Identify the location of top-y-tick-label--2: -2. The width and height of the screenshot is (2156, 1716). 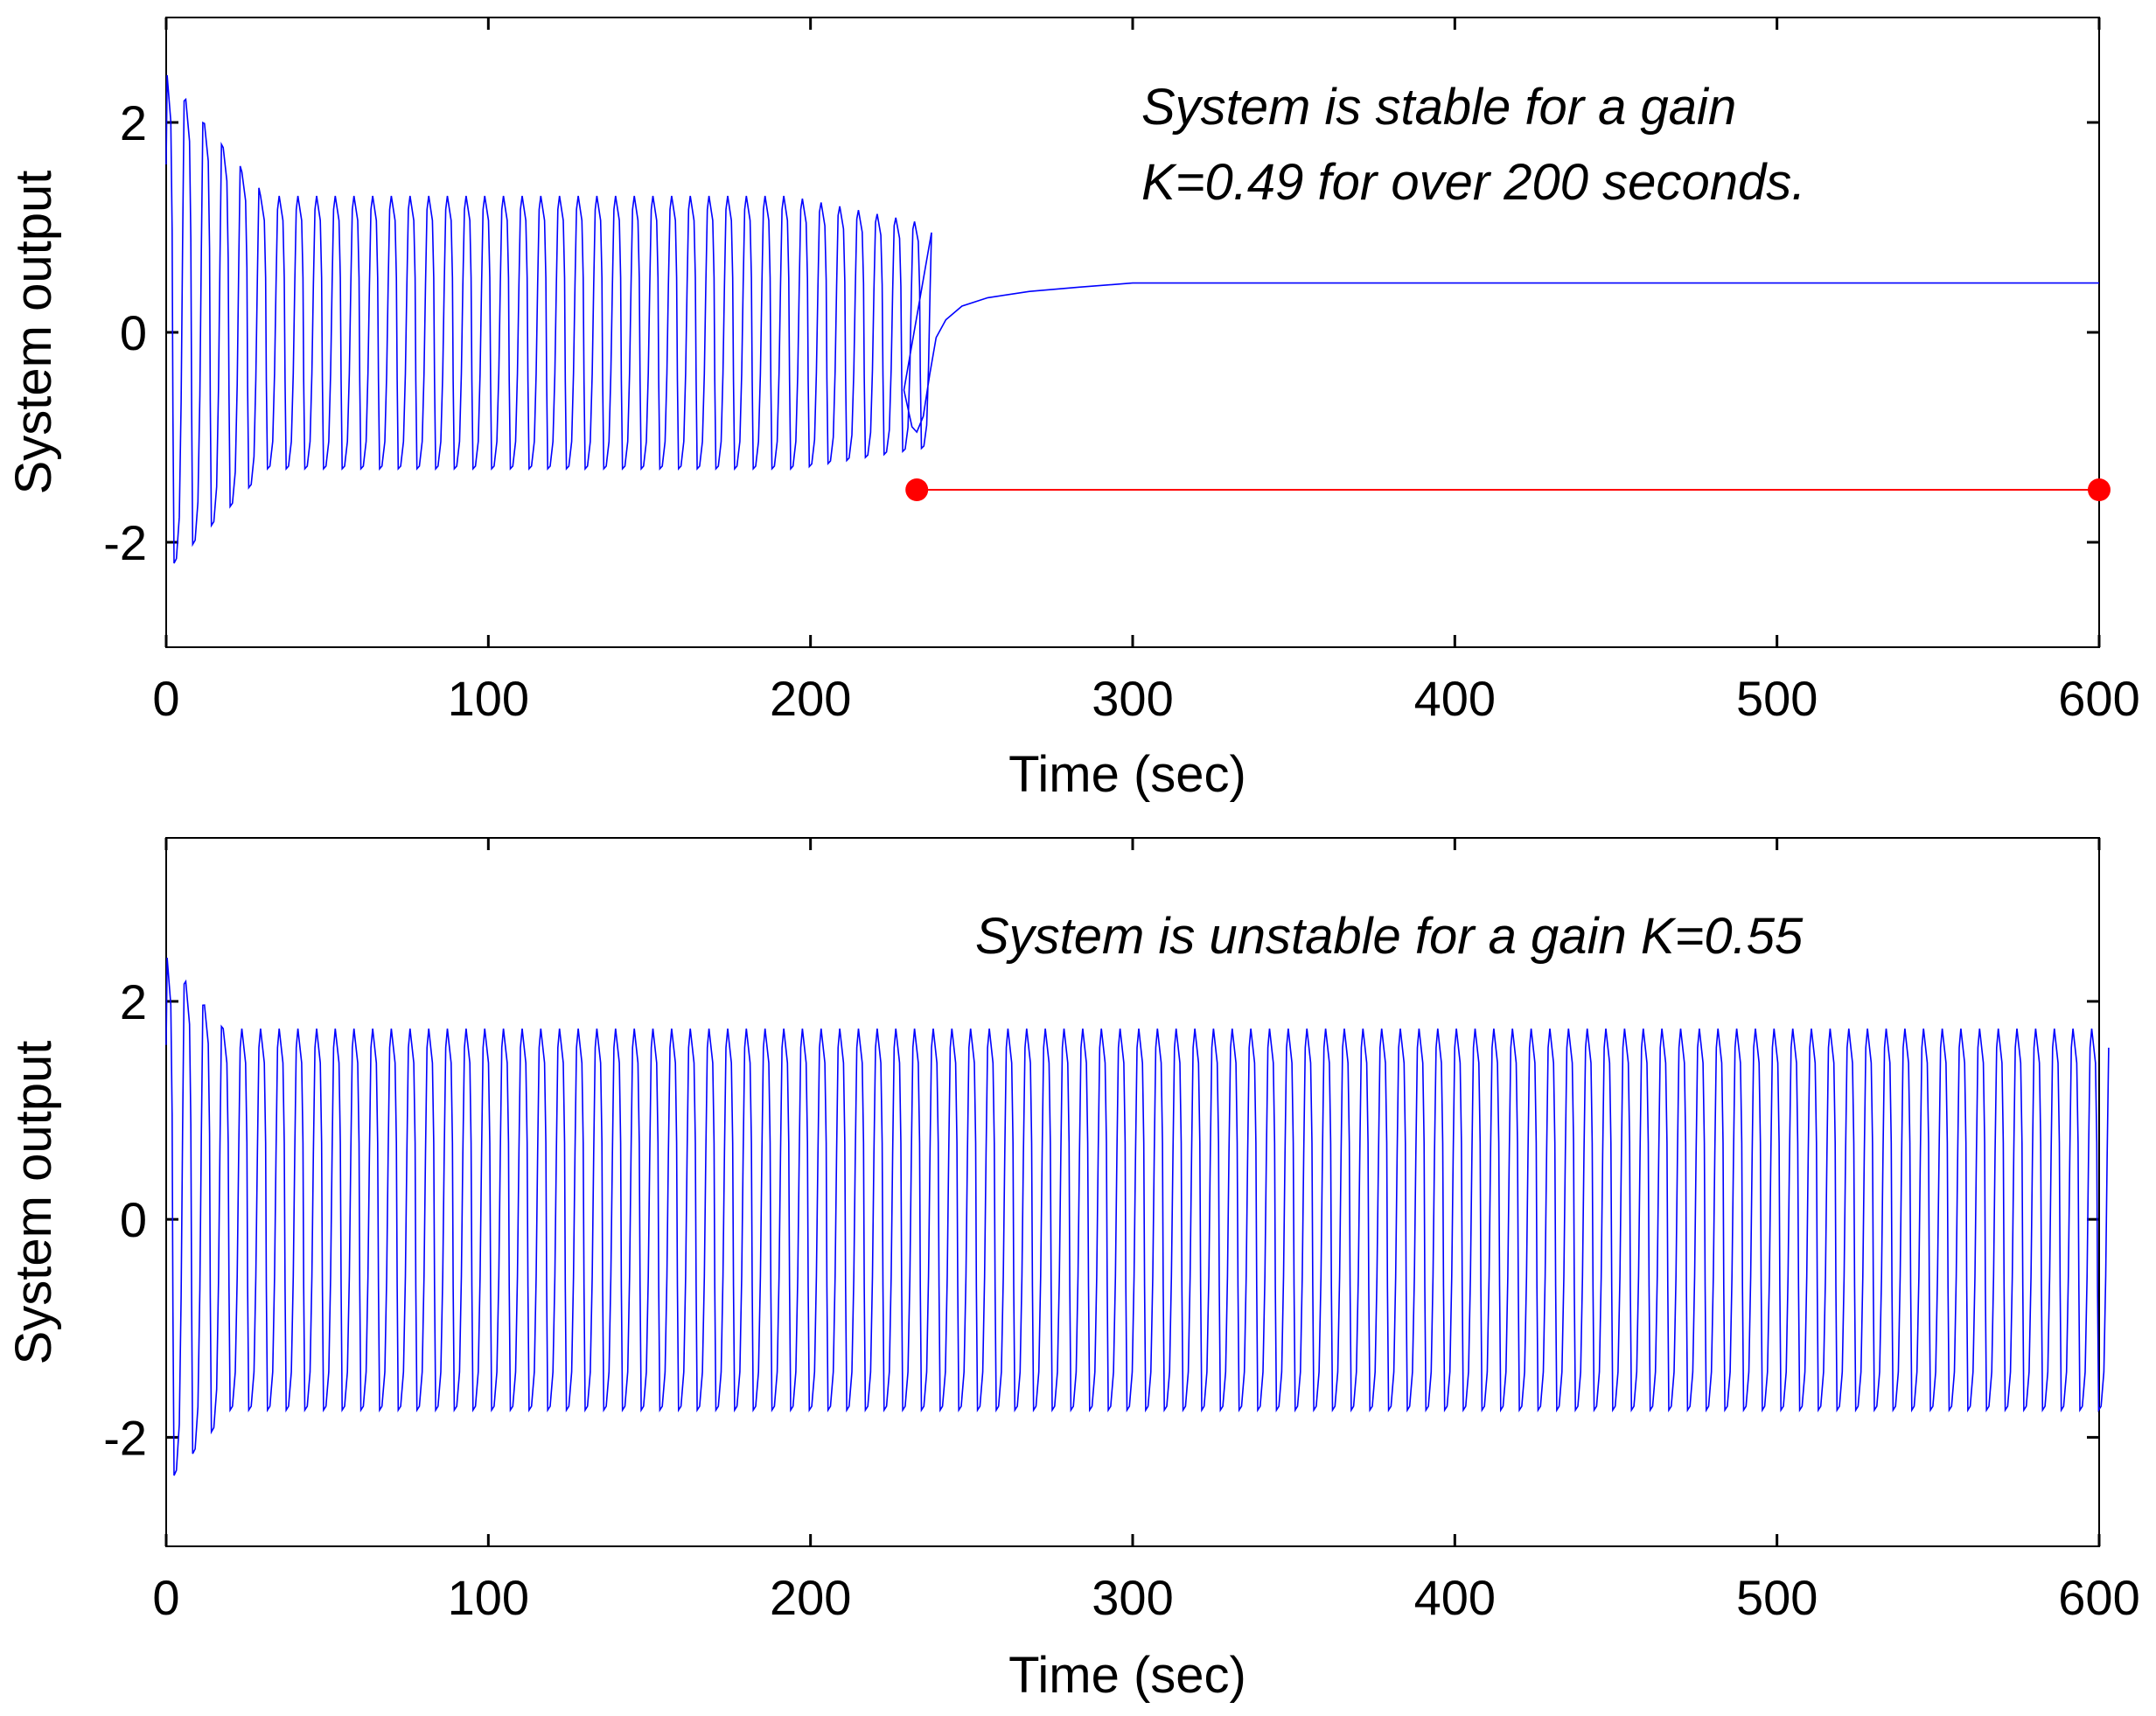
(125, 542).